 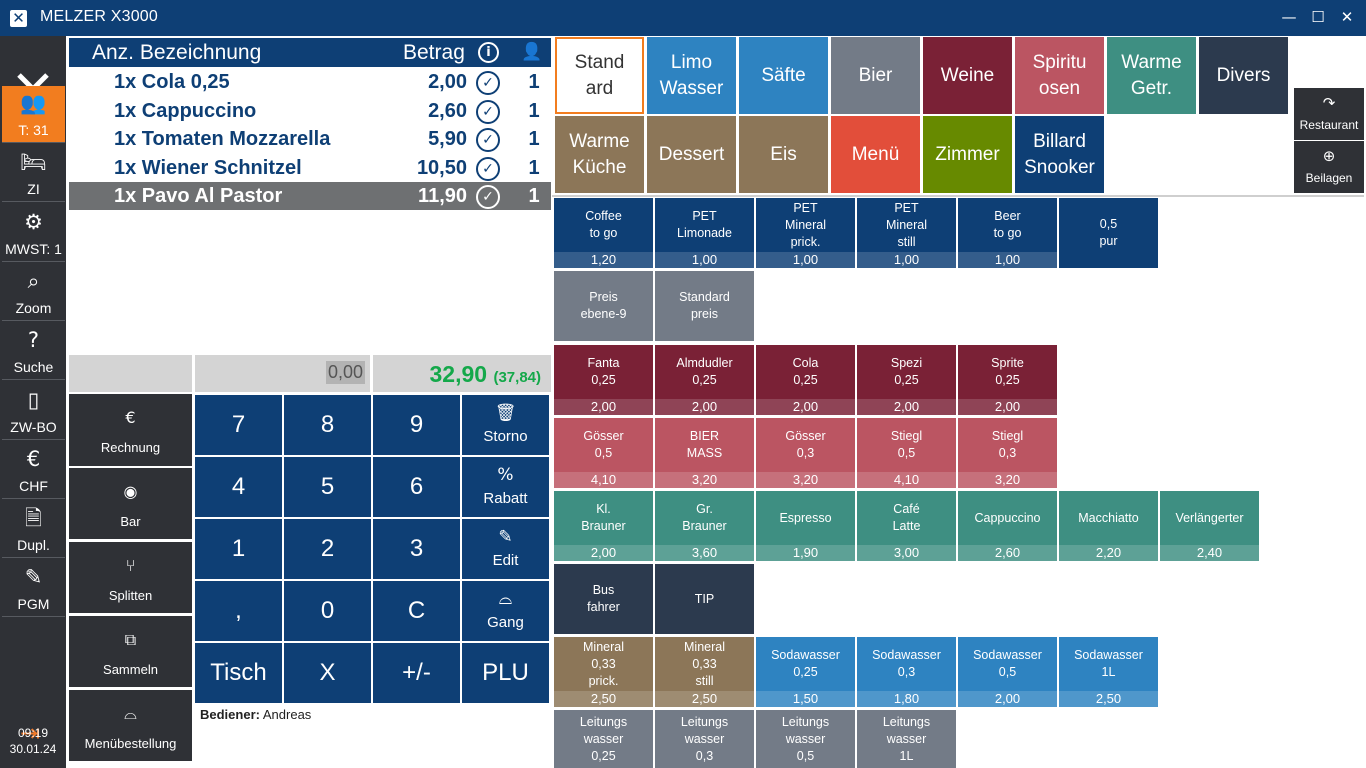 I want to click on product-tile: Cola 0,25 2,00, so click(x=805, y=380).